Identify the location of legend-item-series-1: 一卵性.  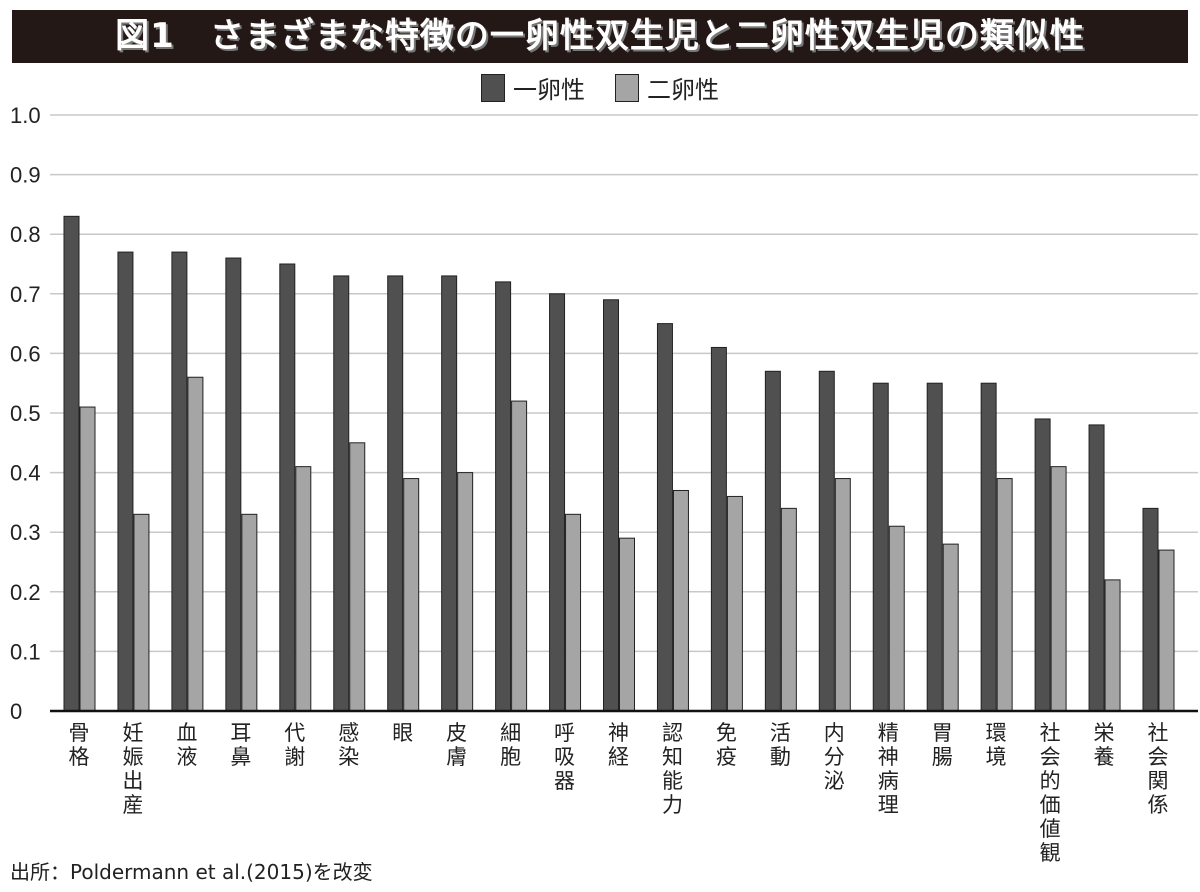
(533, 87).